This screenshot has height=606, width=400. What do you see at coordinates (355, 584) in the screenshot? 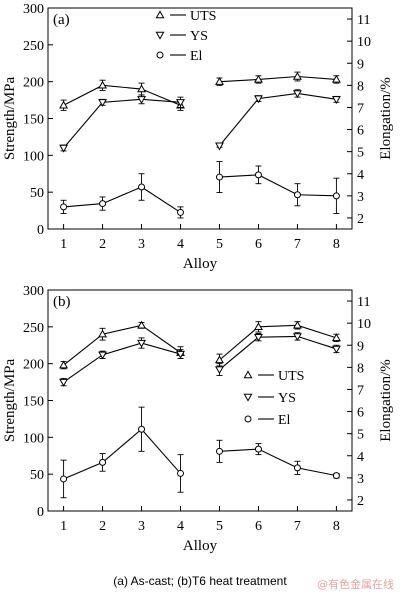
I see `watermark: @有色金属在线` at bounding box center [355, 584].